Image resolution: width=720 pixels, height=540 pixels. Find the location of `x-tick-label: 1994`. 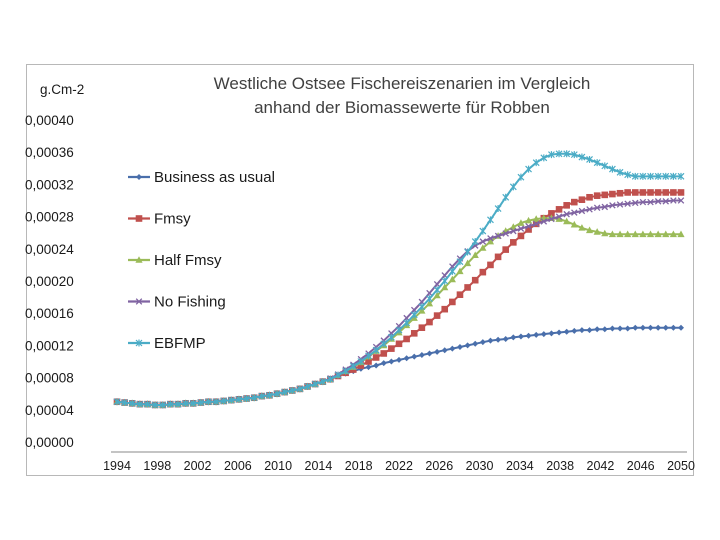

x-tick-label: 1994 is located at coordinates (117, 466).